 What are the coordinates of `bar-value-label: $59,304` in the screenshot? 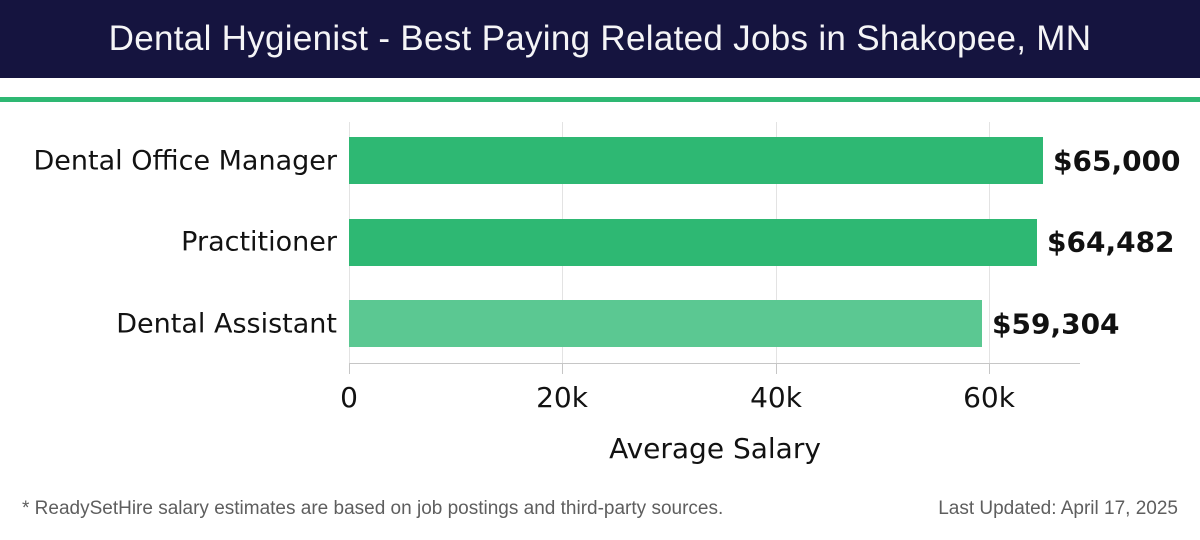 It's located at (1056, 323).